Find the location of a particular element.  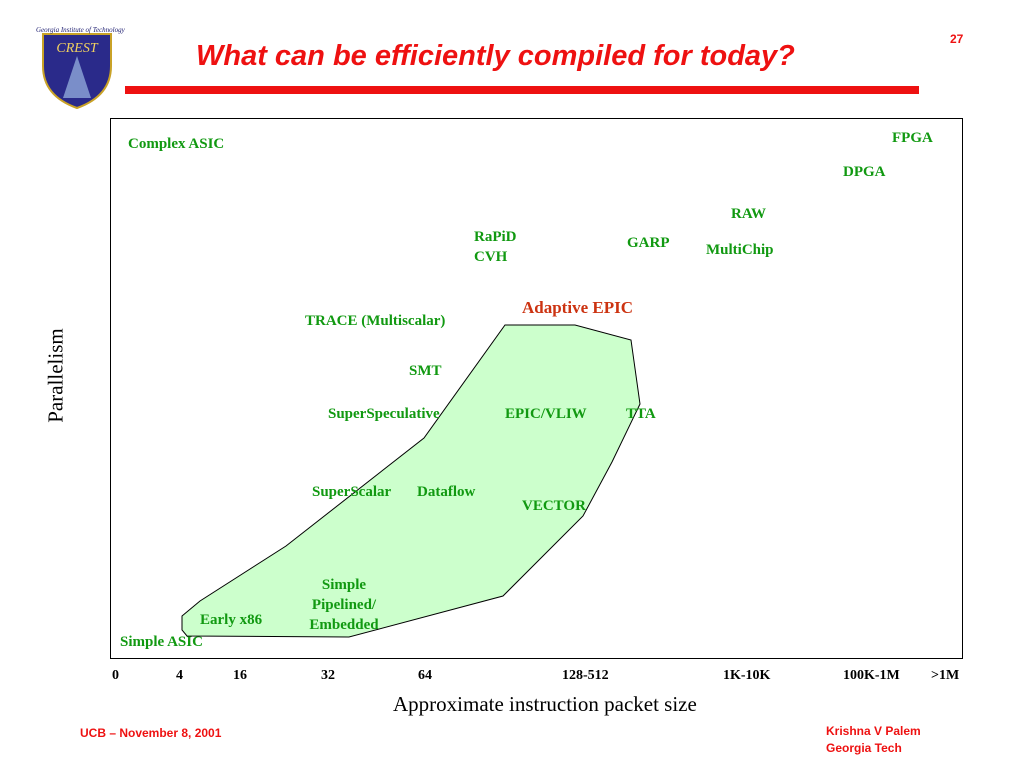

label-early-x86: Early x86 is located at coordinates (231, 620).